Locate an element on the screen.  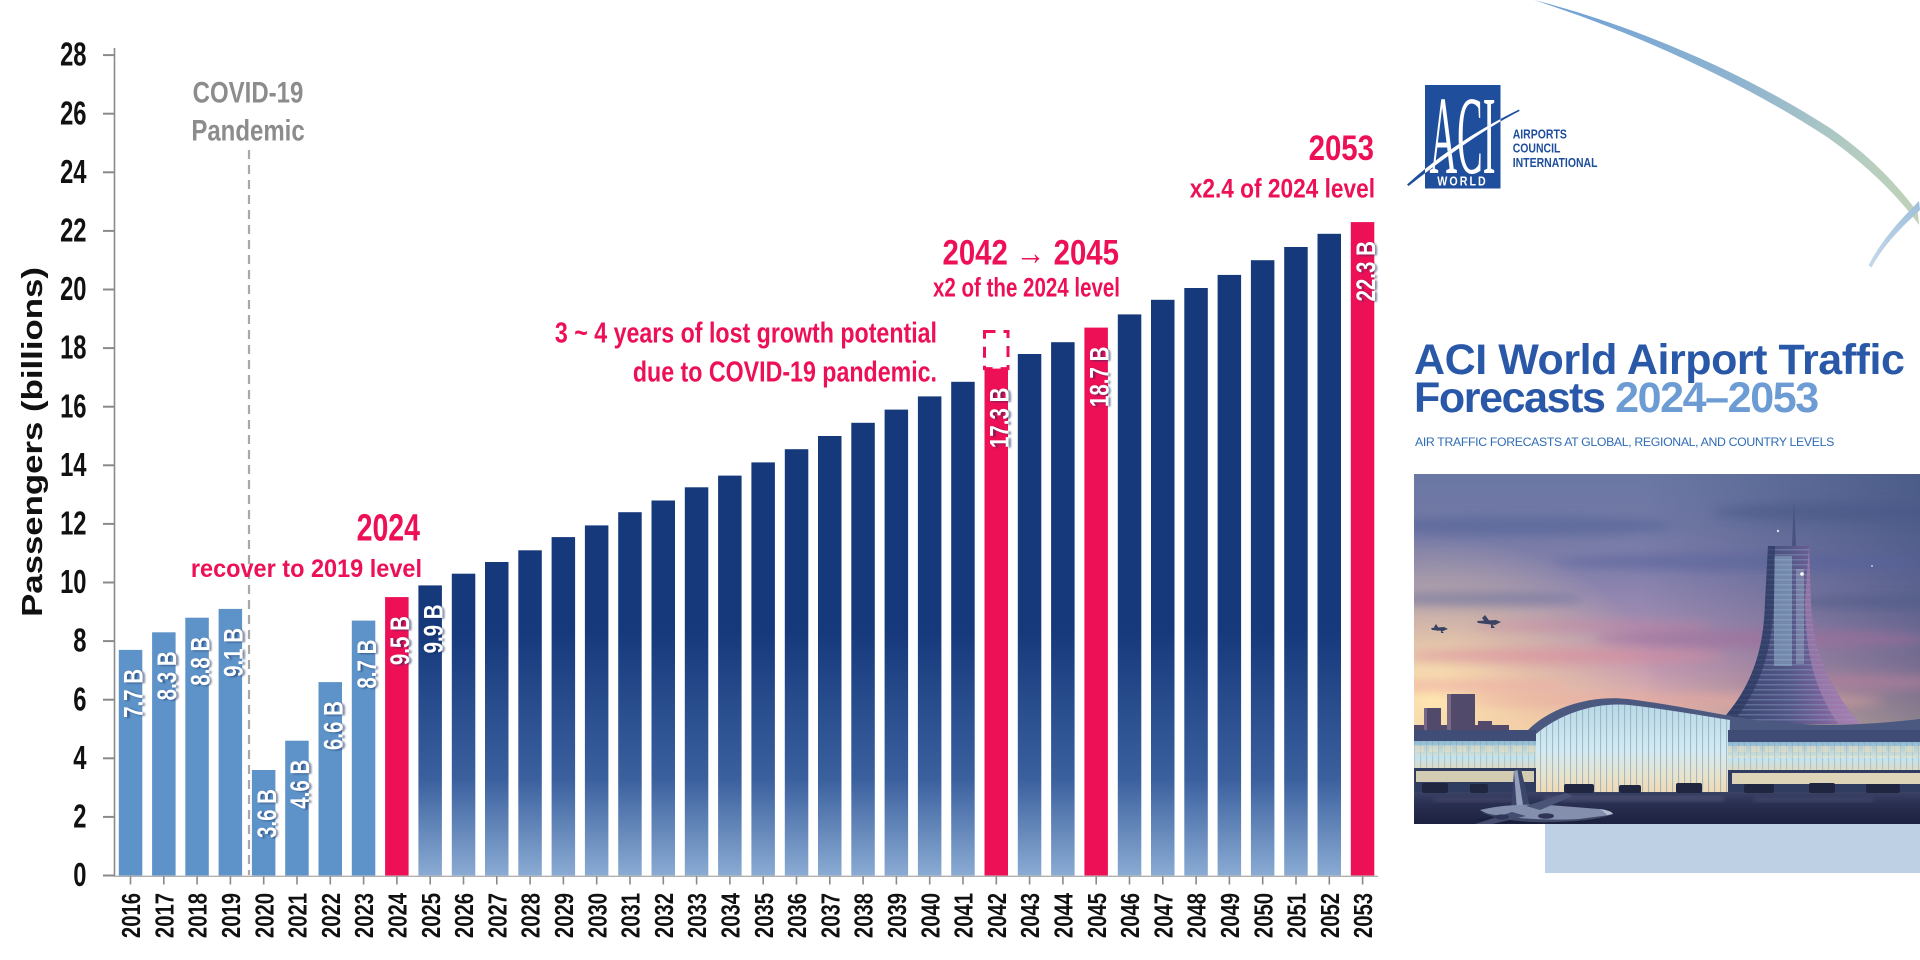
svg-text: AIRPORTS is located at coordinates (1540, 134).